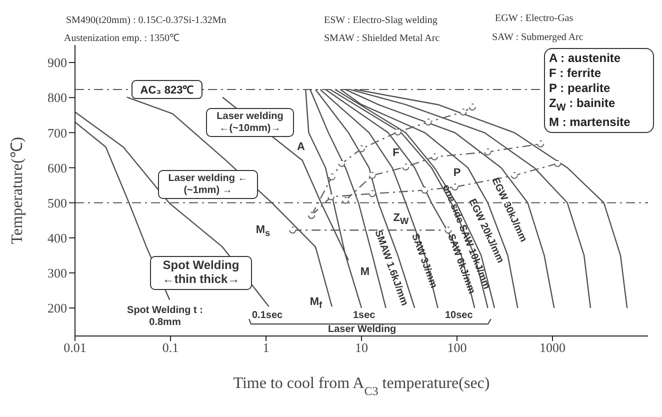  What do you see at coordinates (580, 88) in the screenshot?
I see `annotation: P : pearlite` at bounding box center [580, 88].